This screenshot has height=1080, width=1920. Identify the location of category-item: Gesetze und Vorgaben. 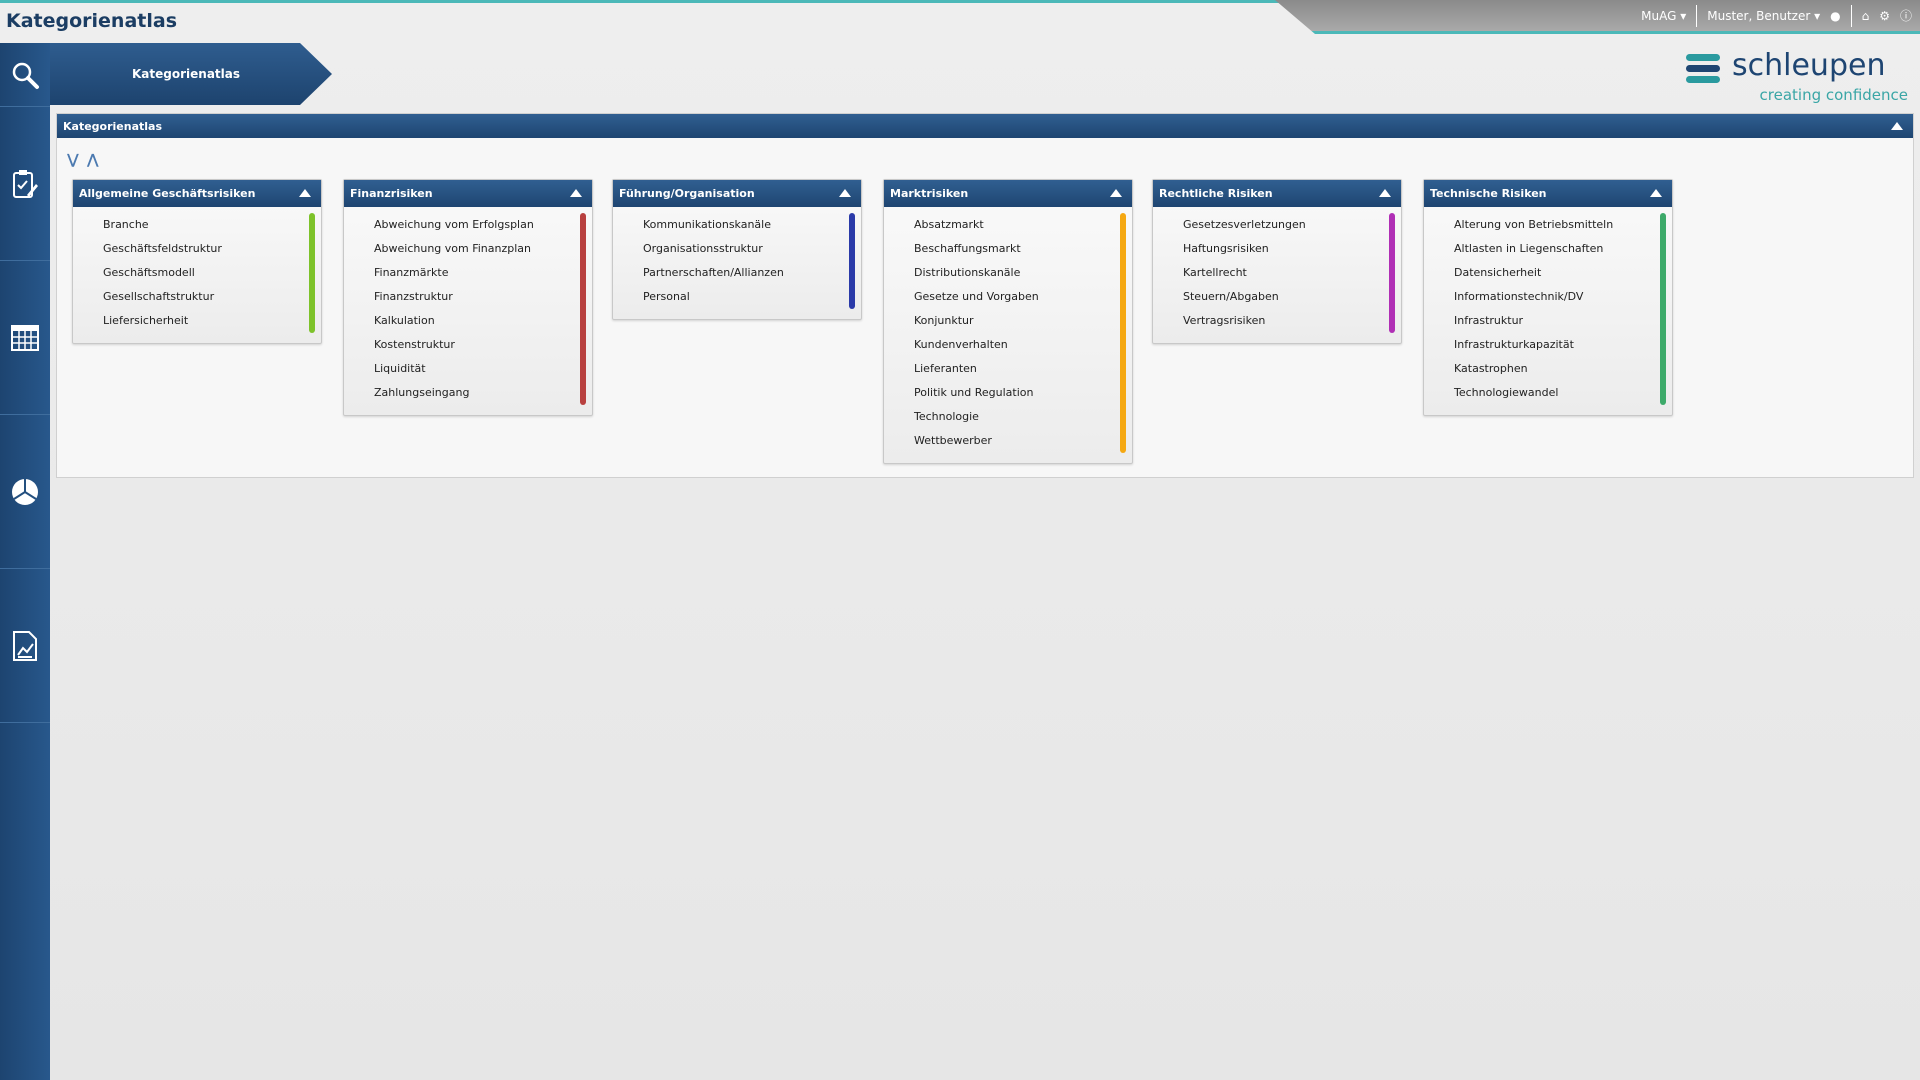
(976, 296).